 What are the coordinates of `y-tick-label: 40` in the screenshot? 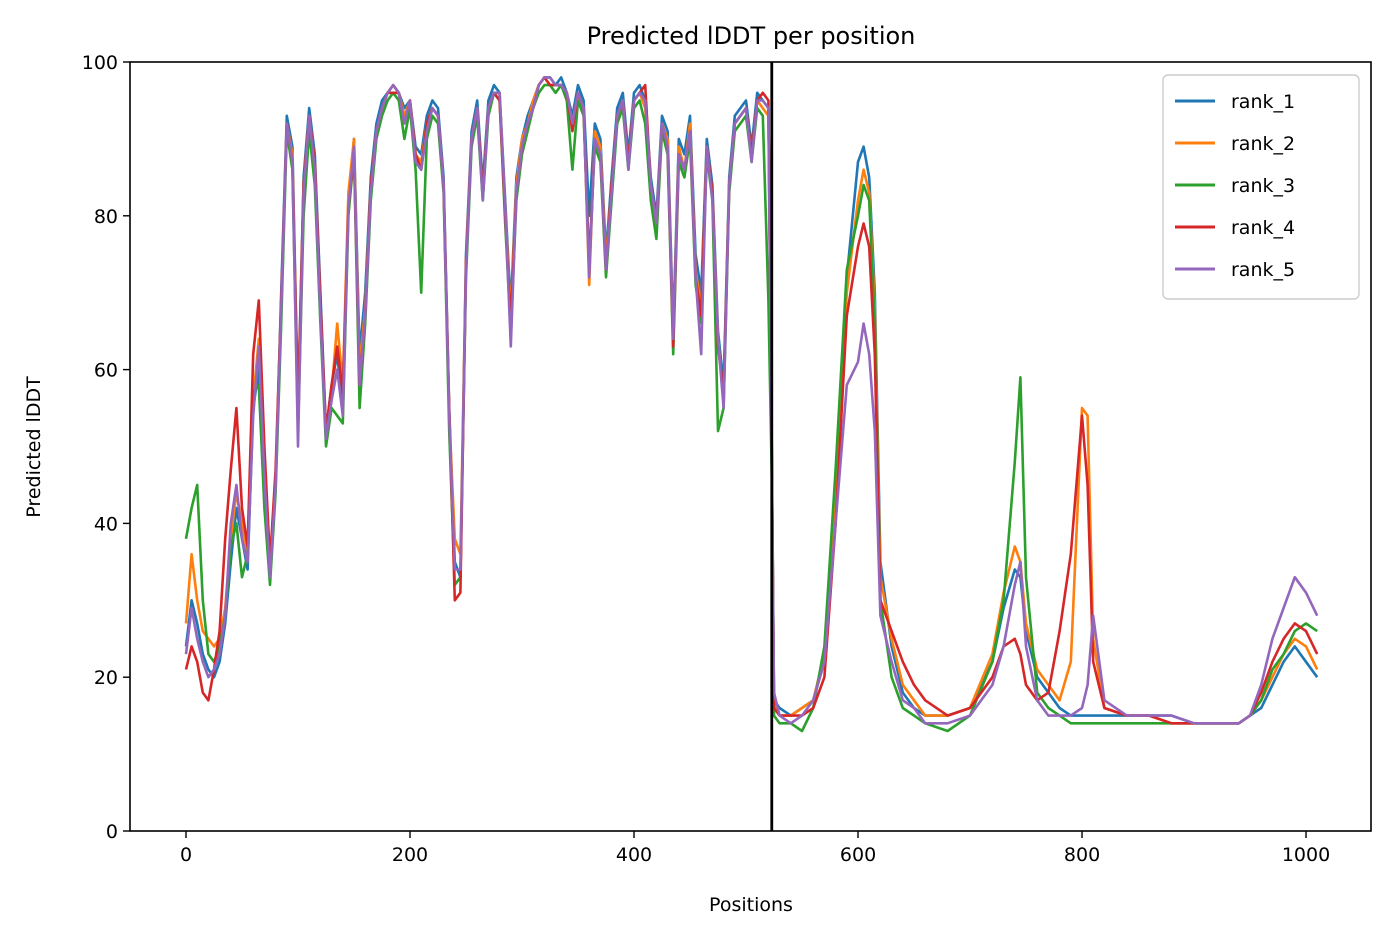 It's located at (106, 524).